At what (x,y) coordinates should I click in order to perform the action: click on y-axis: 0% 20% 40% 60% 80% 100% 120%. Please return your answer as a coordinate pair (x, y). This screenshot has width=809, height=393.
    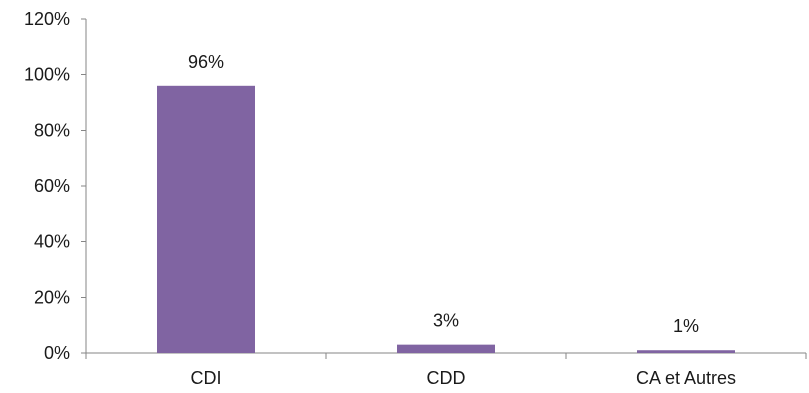
    Looking at the image, I should click on (55, 186).